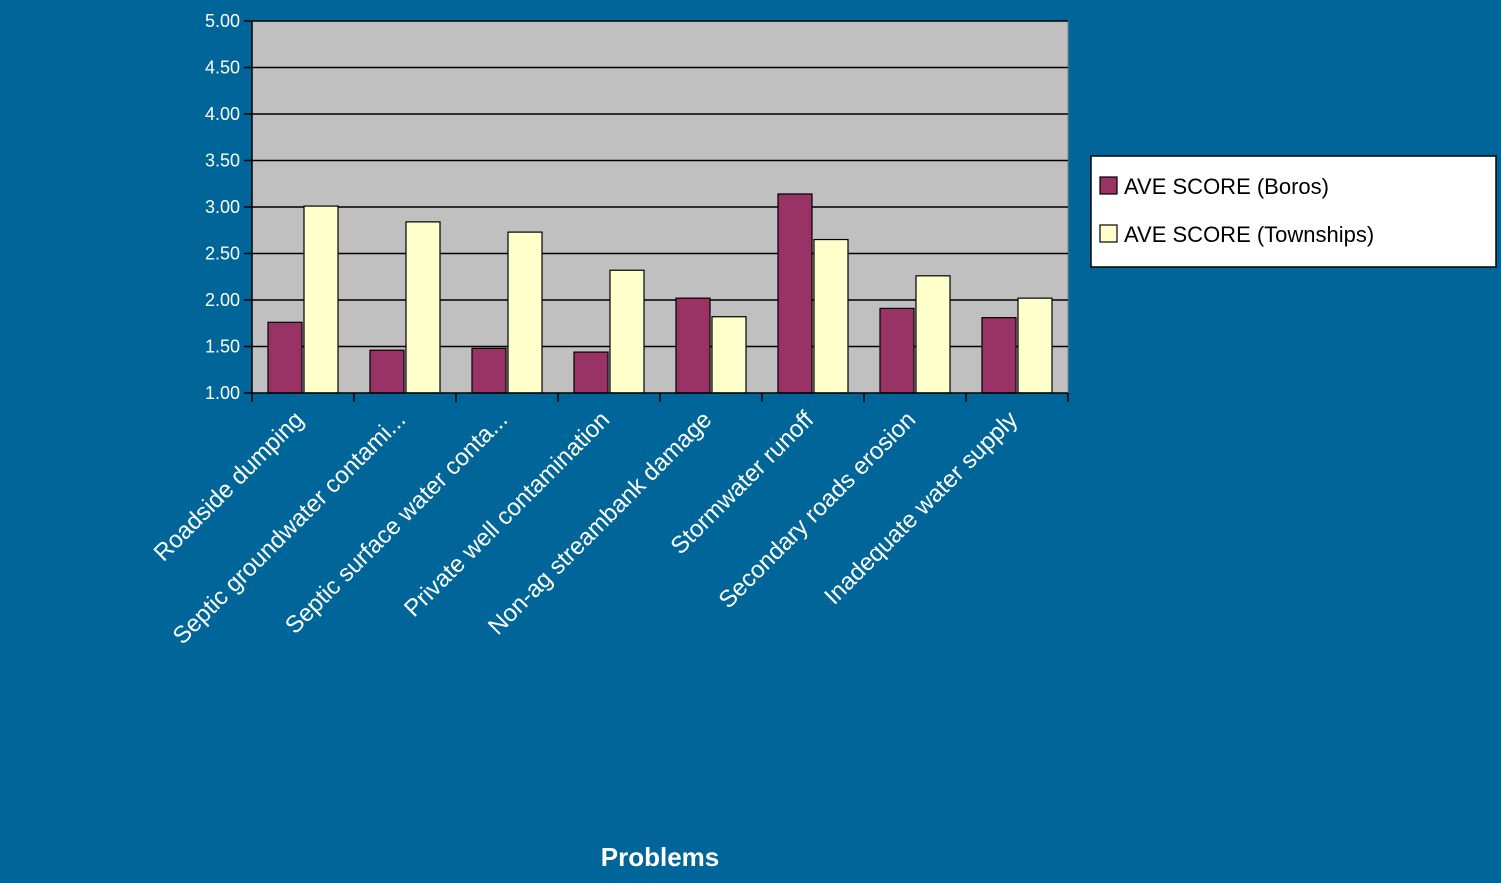  I want to click on x-category-label: Inadequate water supply, so click(921, 508).